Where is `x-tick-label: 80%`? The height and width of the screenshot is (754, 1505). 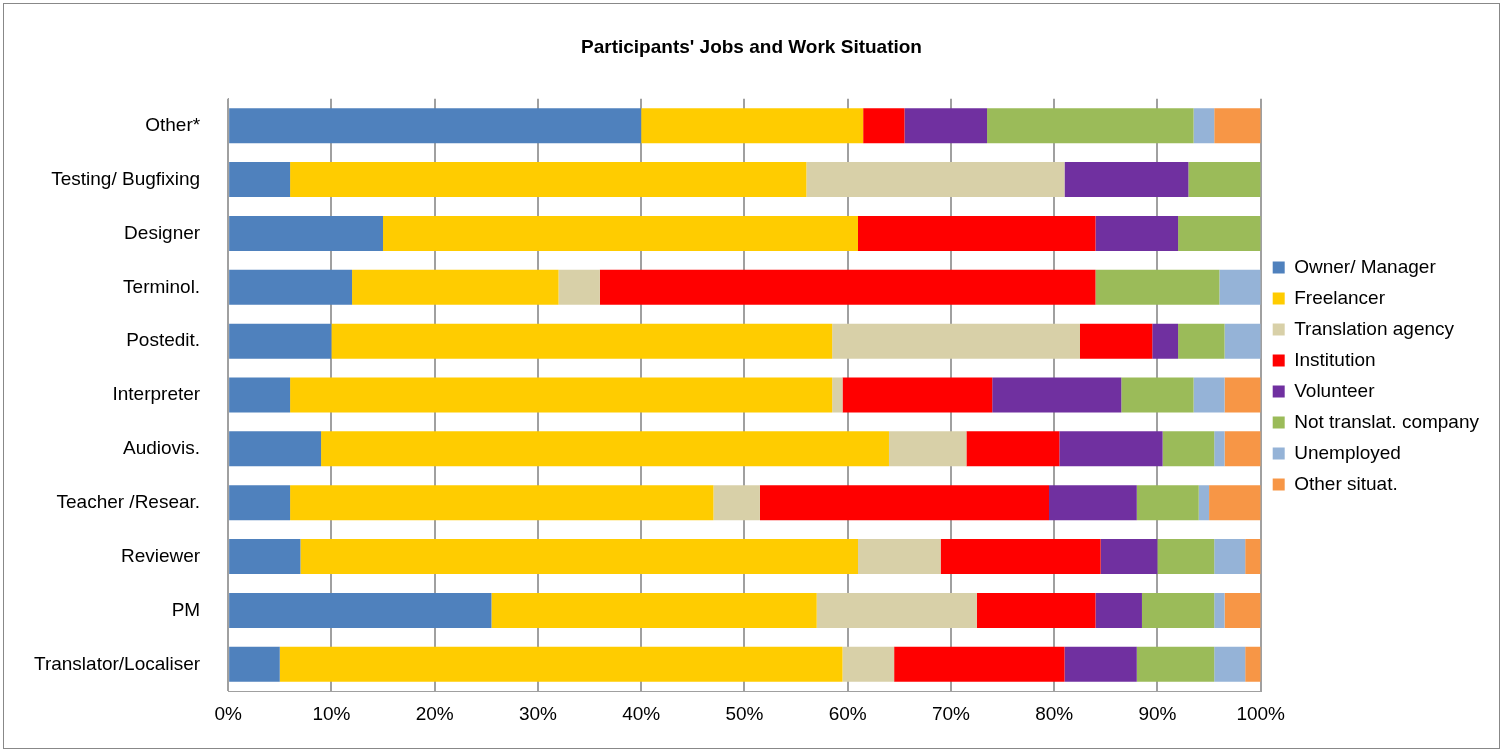
x-tick-label: 80% is located at coordinates (1054, 713).